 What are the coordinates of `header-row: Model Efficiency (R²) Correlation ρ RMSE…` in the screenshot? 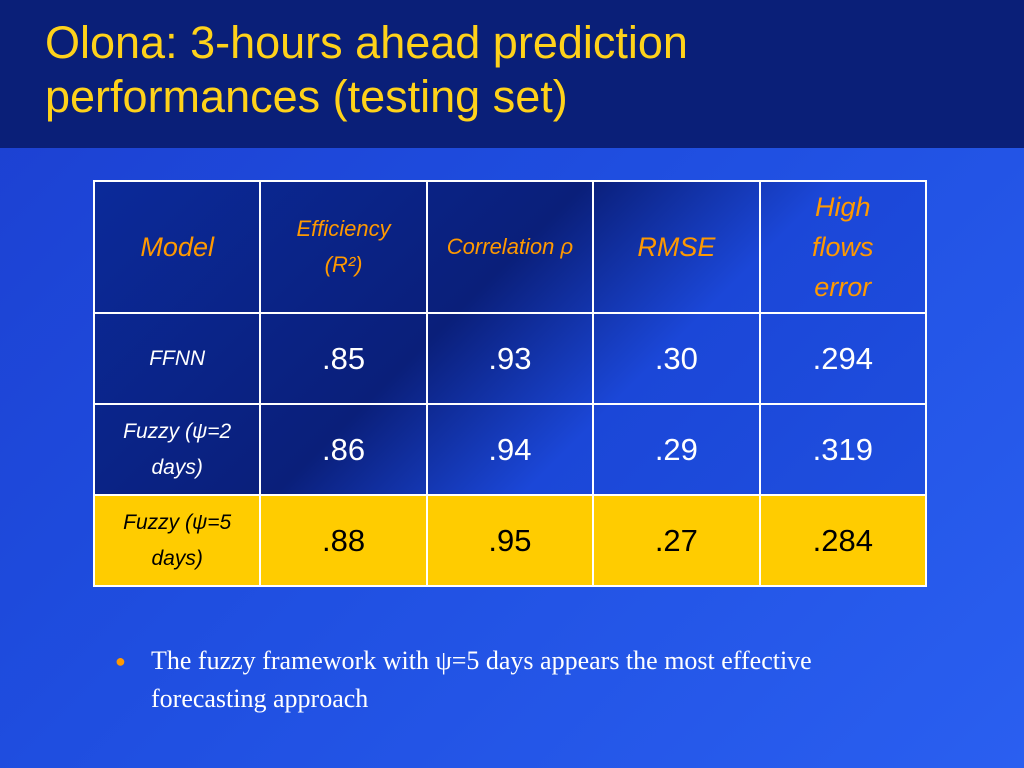 It's located at (510, 247).